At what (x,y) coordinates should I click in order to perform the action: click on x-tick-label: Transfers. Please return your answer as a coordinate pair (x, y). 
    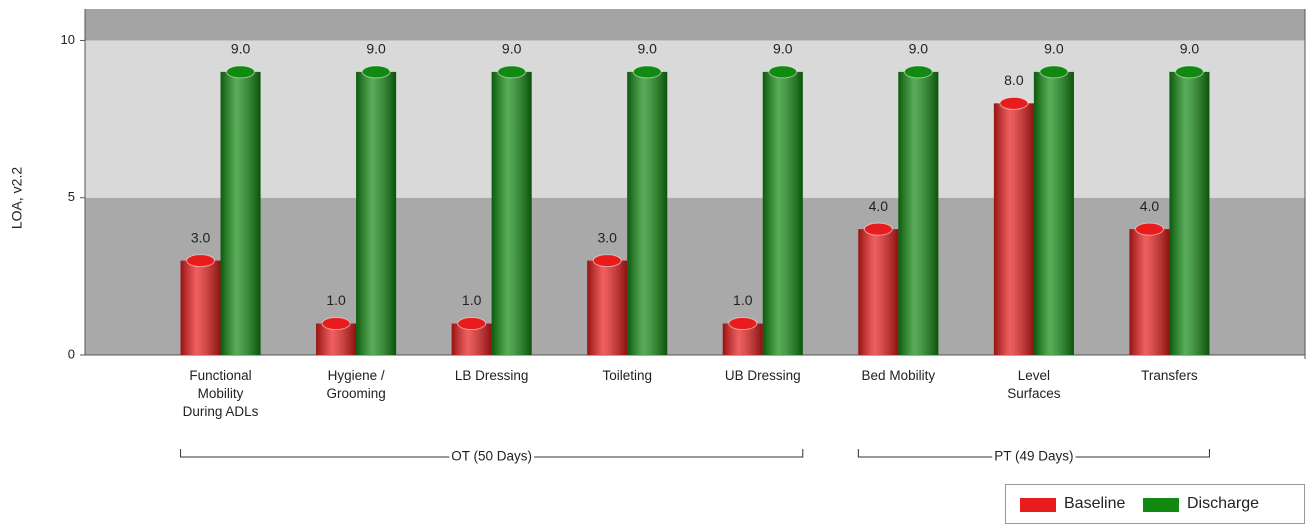
    Looking at the image, I should click on (1169, 375).